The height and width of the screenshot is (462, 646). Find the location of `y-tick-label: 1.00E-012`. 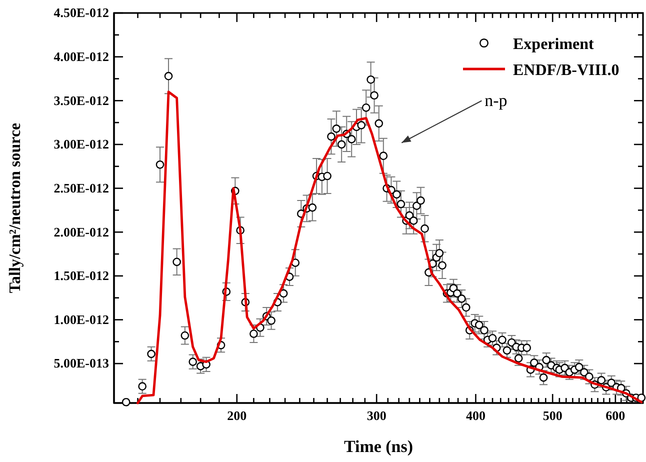

y-tick-label: 1.00E-012 is located at coordinates (81, 319).